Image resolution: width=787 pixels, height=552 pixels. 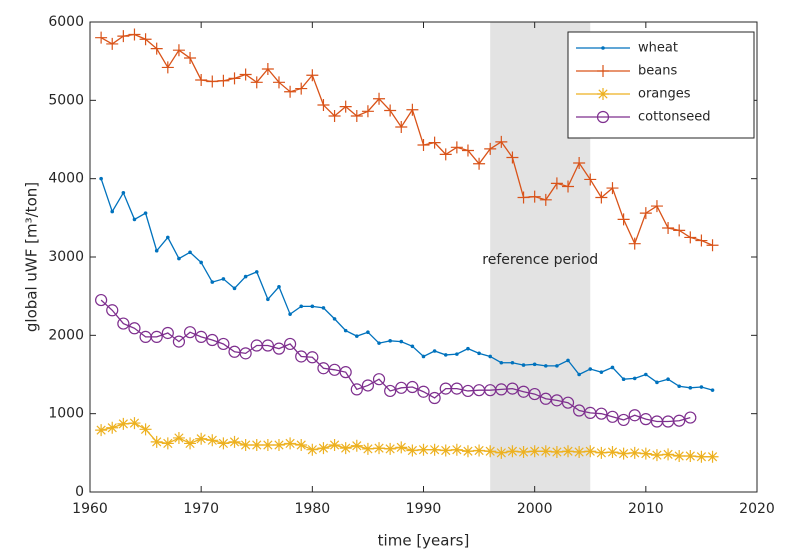 I want to click on x-tick-label: 2010, so click(x=646, y=509).